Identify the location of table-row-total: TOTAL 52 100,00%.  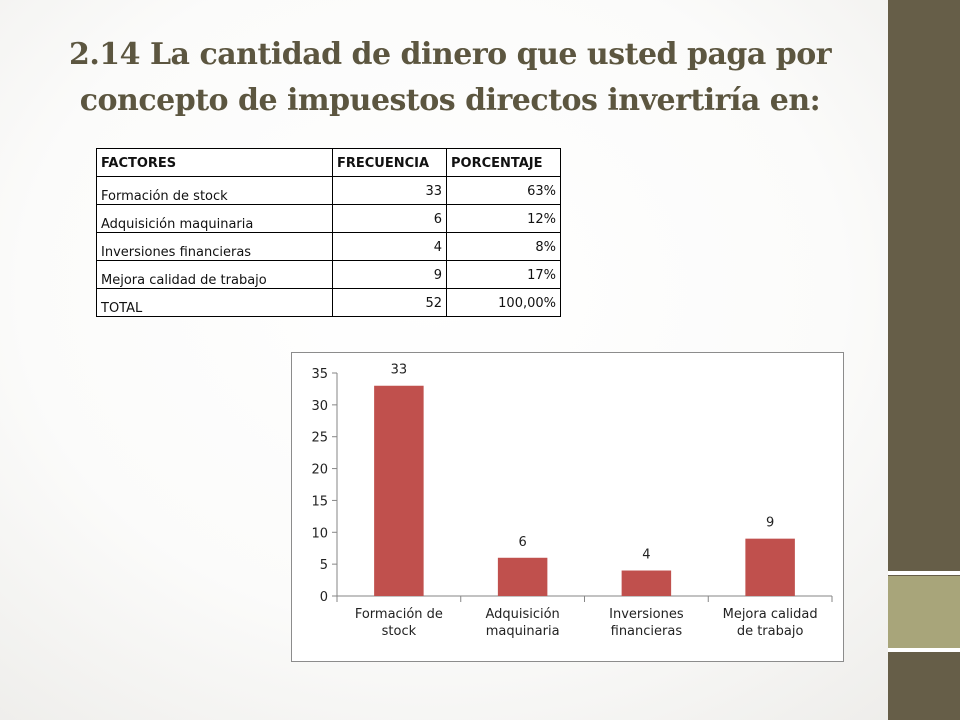
(328, 302).